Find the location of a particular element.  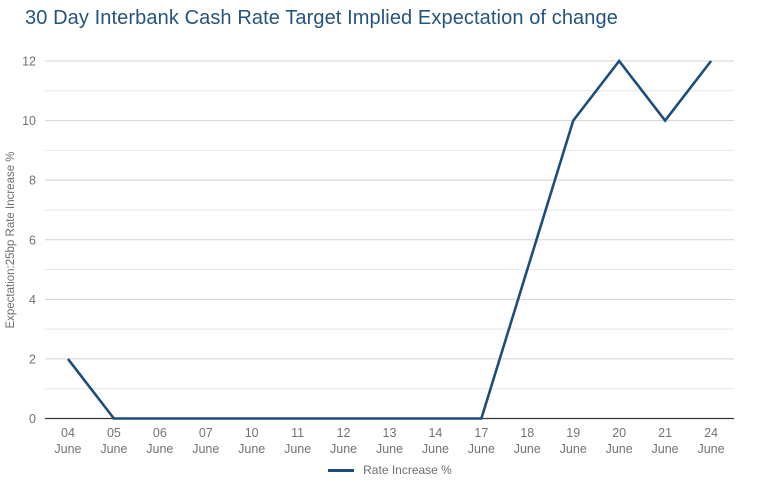

x-tick-label: 18 June is located at coordinates (527, 441).